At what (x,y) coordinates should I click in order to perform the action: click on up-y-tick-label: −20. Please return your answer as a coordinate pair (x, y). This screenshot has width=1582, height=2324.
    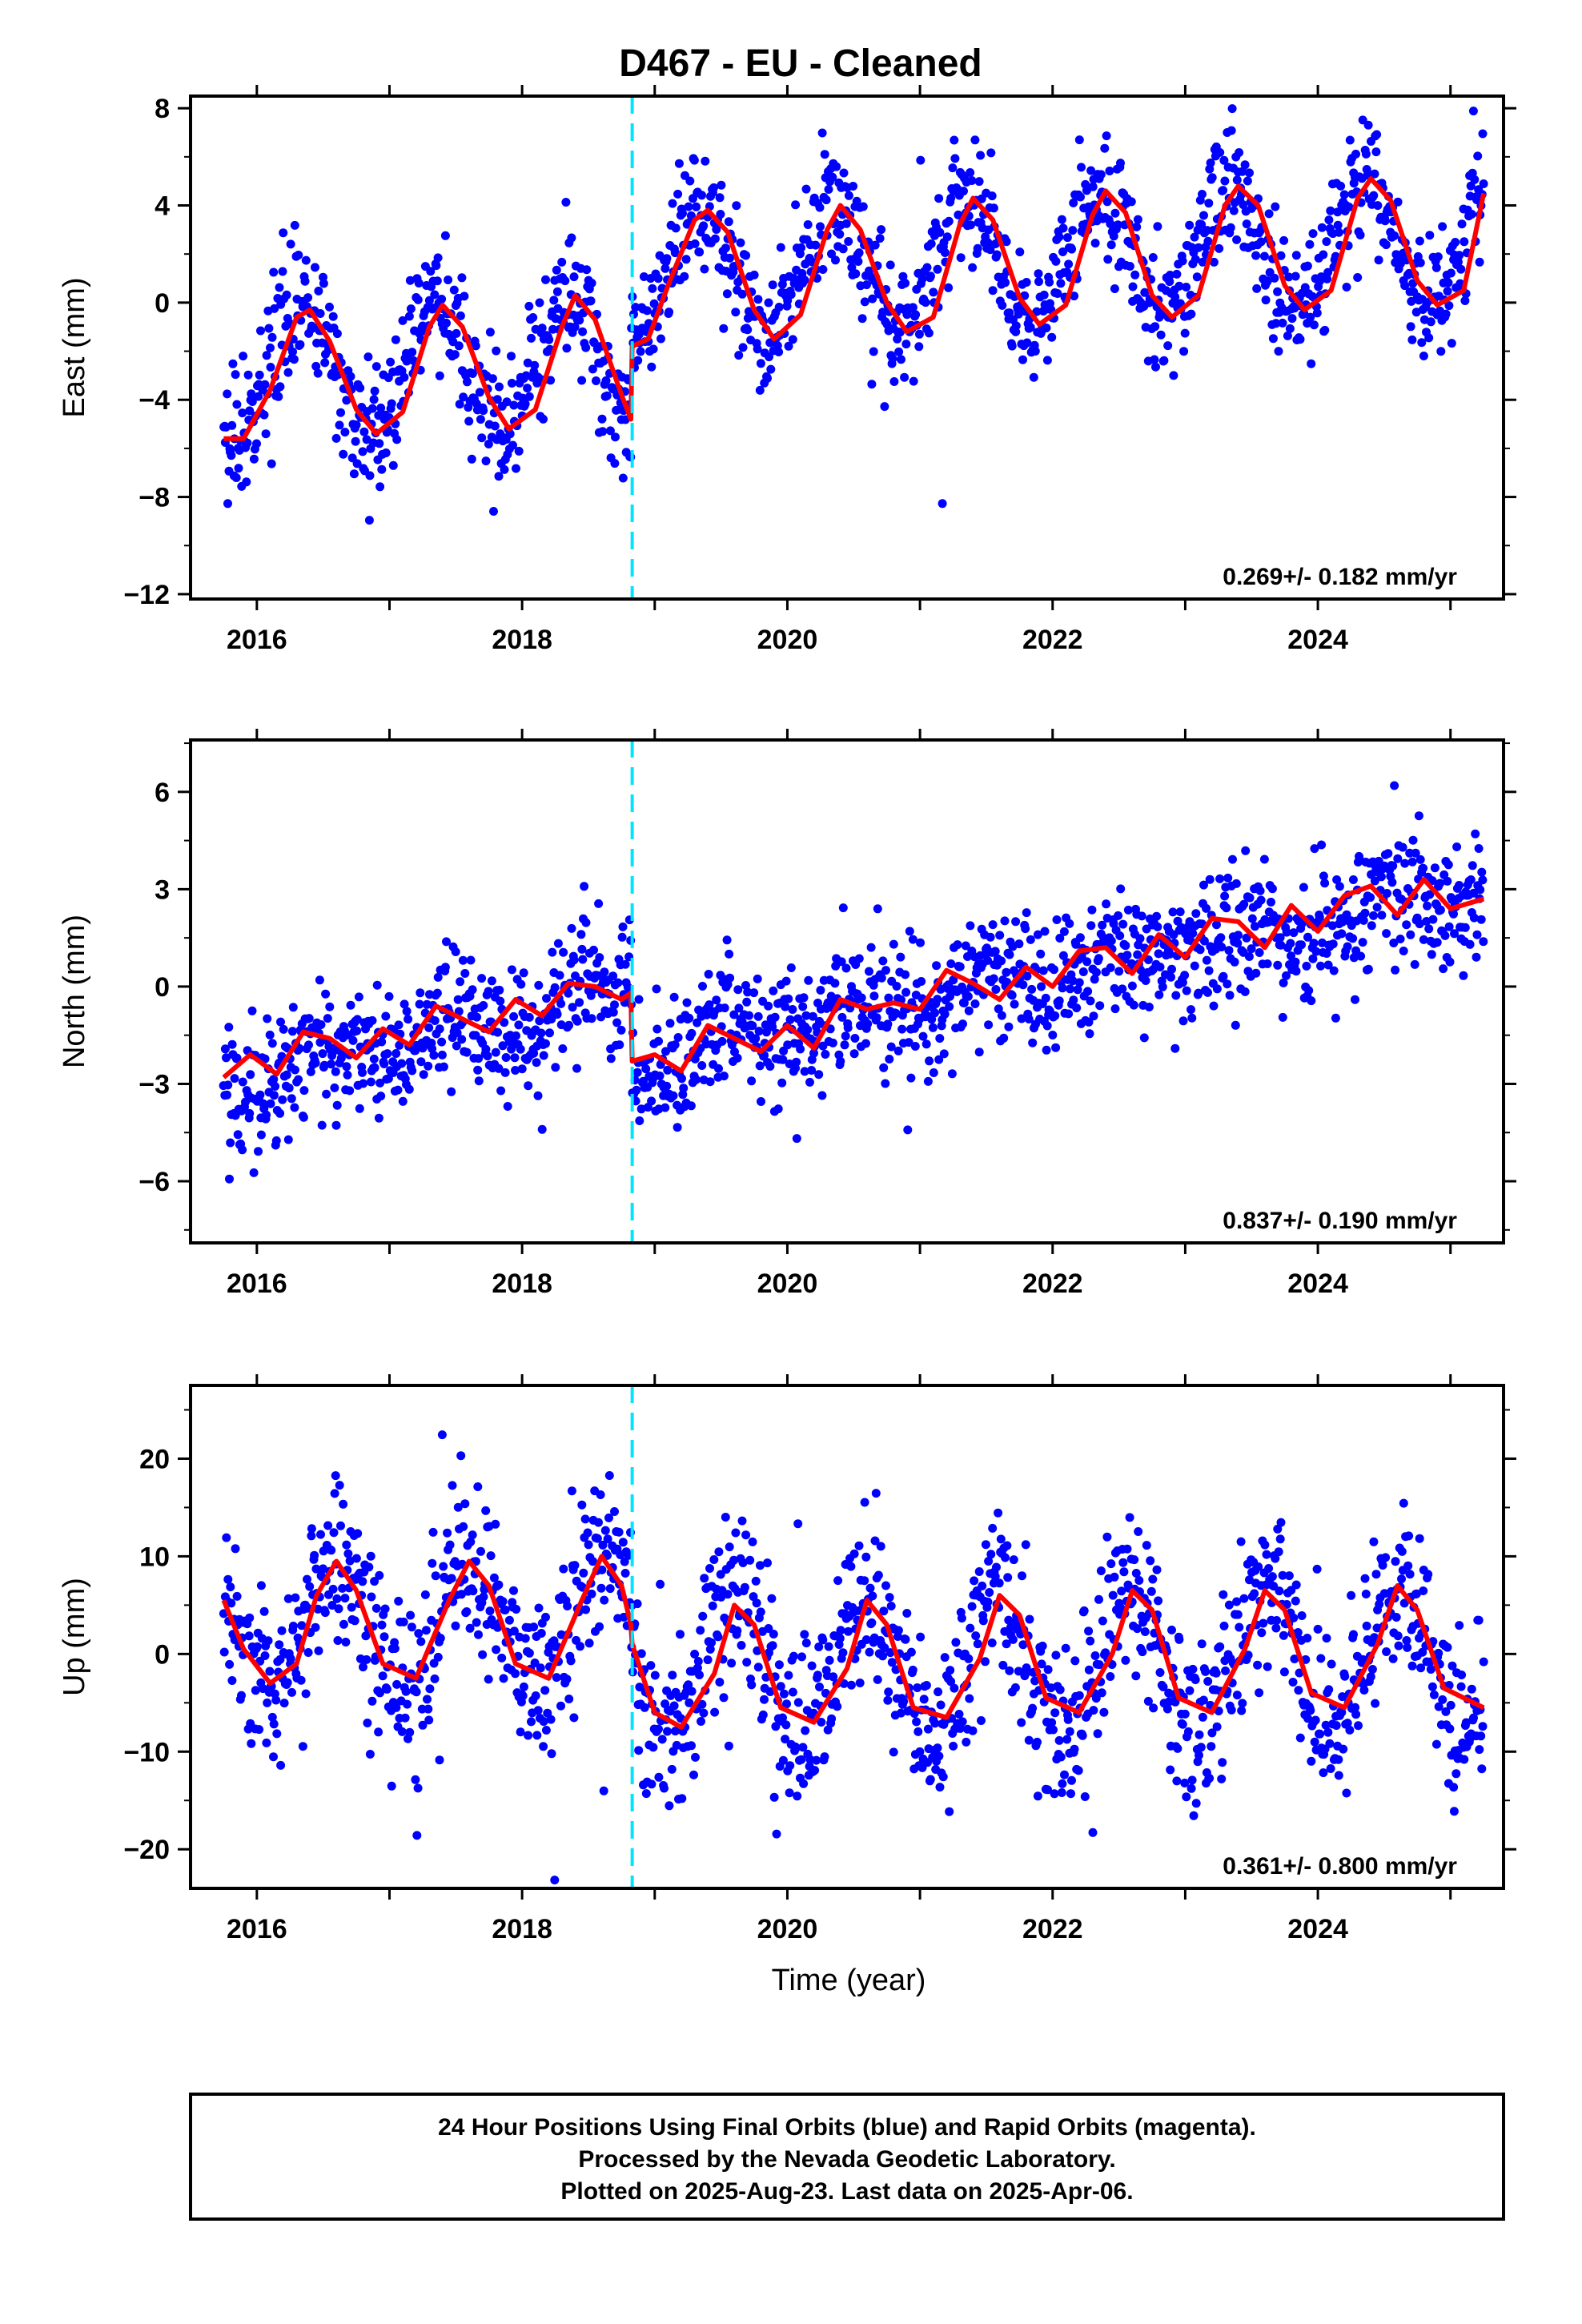
    Looking at the image, I should click on (146, 1850).